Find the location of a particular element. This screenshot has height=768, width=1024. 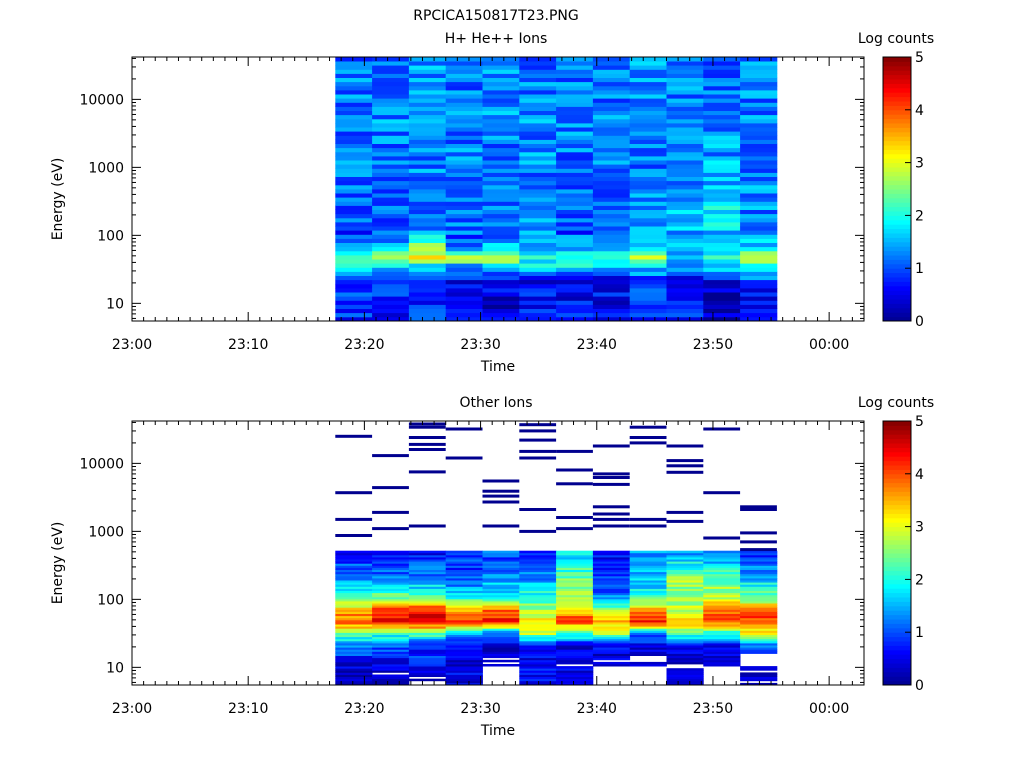

y-tick-label: 10000 is located at coordinates (101, 100).